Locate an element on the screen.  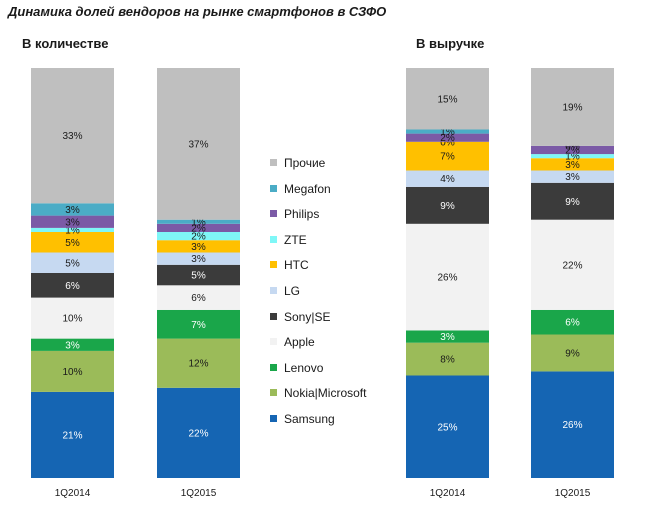
bar-segment-revenue-1q2015-samsung is located at coordinates (572, 424).